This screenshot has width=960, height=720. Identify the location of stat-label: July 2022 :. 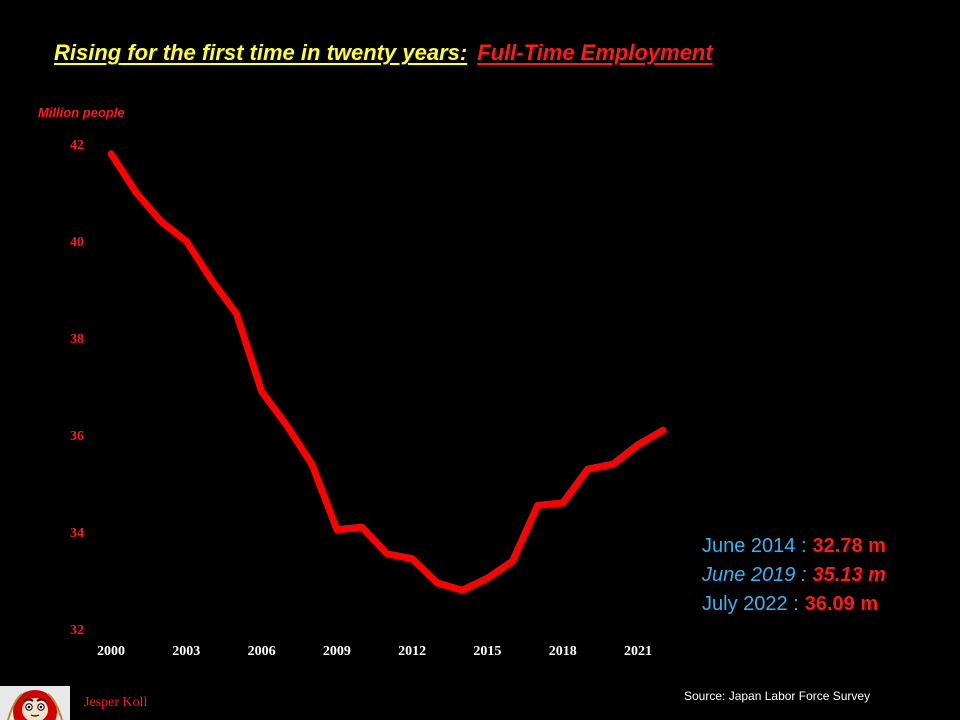
(750, 604).